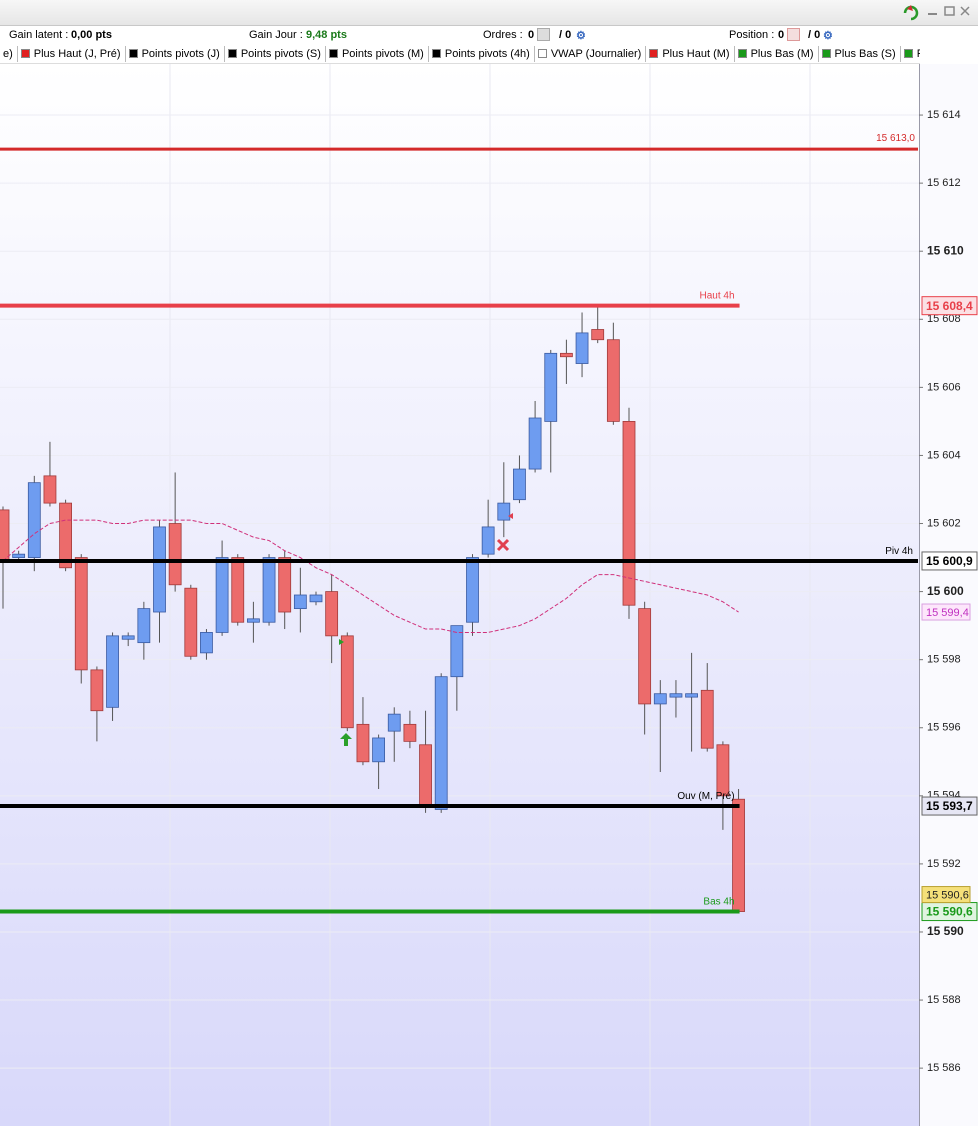 This screenshot has height=1126, width=978. What do you see at coordinates (91, 35) in the screenshot?
I see `gain-latent-value: 0,00 pts` at bounding box center [91, 35].